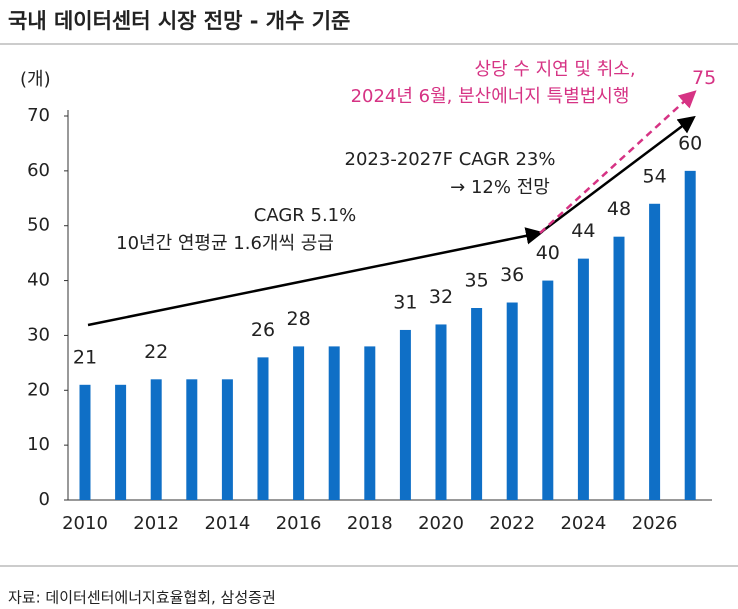 The width and height of the screenshot is (738, 609). What do you see at coordinates (477, 281) in the screenshot?
I see `value-label: 35` at bounding box center [477, 281].